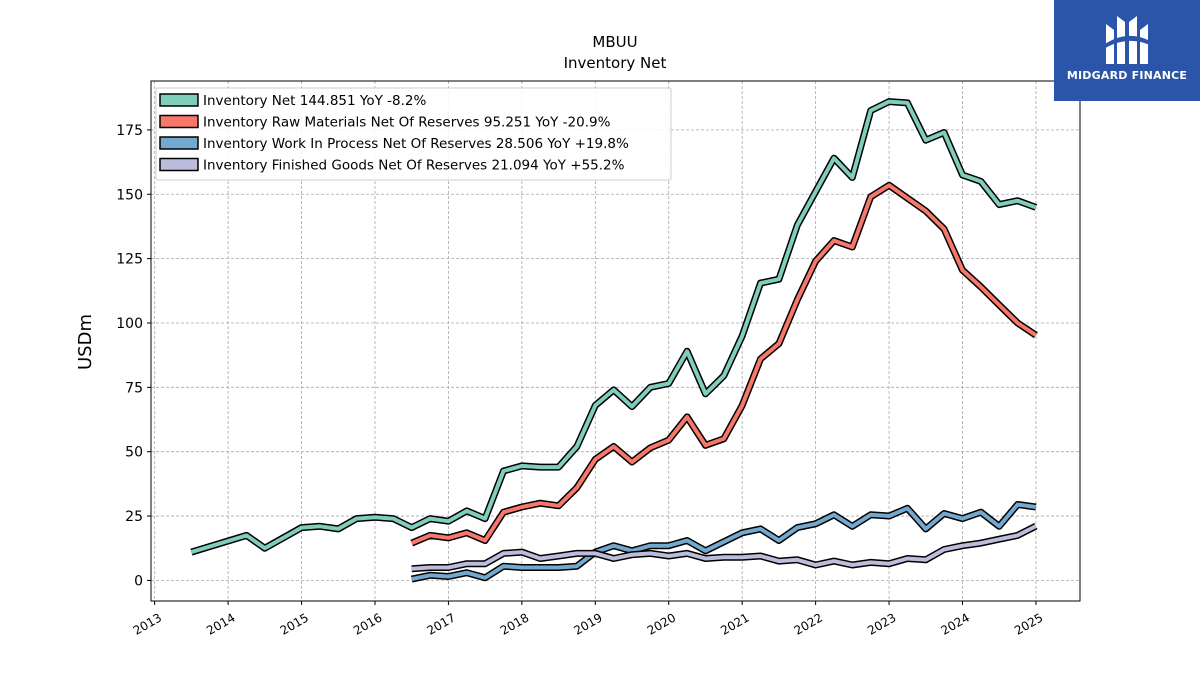 The image size is (1200, 675). I want to click on legend-label: Inventory Net 144.851 YoY -8.2%, so click(314, 101).